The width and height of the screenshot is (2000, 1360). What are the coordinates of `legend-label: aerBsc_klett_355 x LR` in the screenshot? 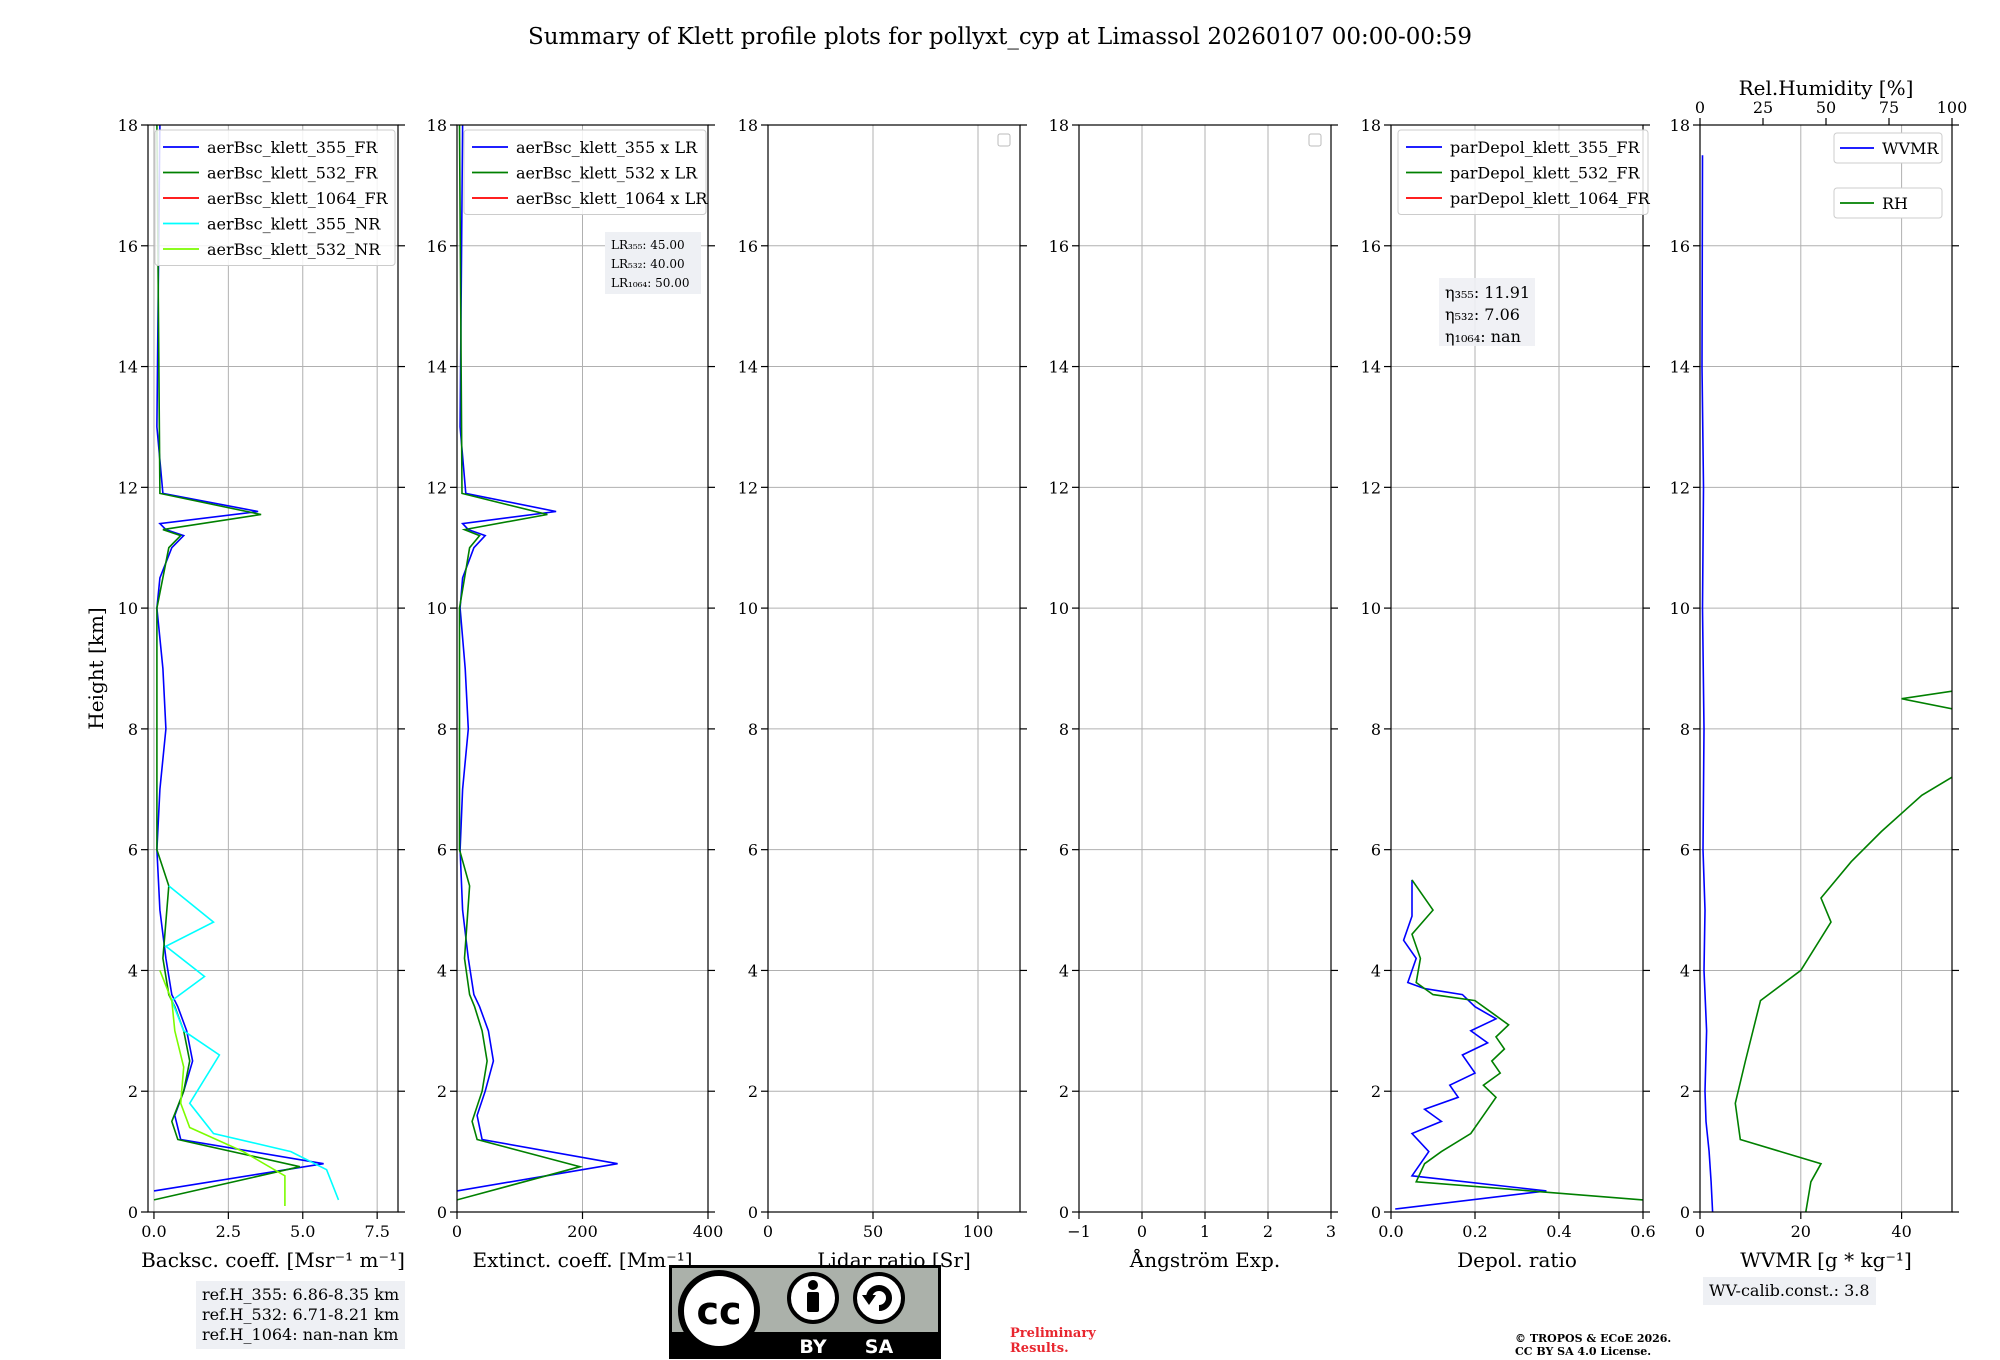 It's located at (607, 147).